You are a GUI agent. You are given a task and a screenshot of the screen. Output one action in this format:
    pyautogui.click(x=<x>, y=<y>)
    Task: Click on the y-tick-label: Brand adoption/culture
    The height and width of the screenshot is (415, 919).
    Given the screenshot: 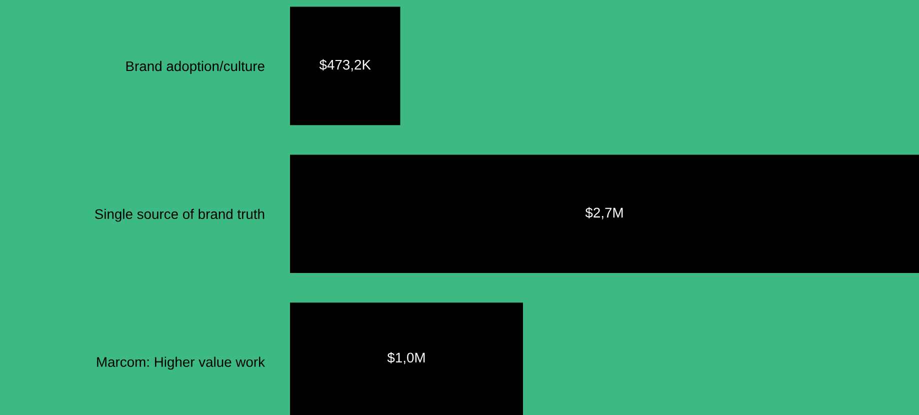 What is the action you would take?
    pyautogui.click(x=195, y=67)
    